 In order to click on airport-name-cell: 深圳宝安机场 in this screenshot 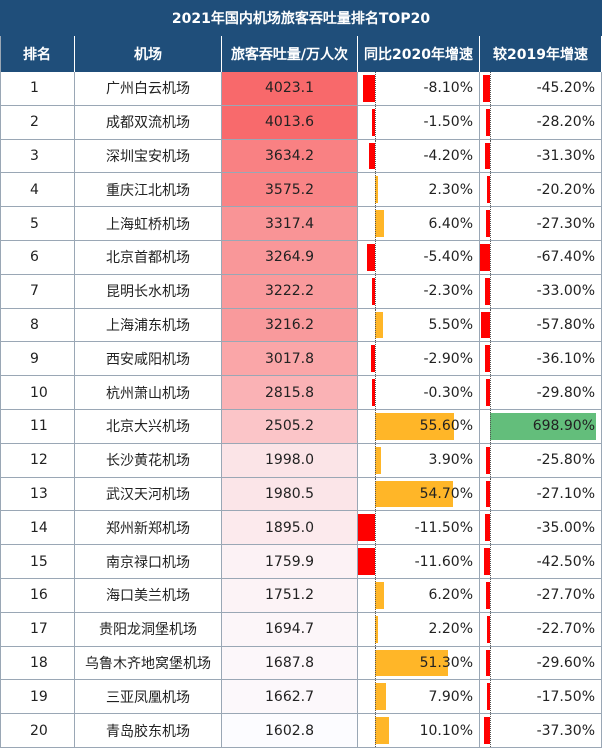, I will do `click(148, 156)`.